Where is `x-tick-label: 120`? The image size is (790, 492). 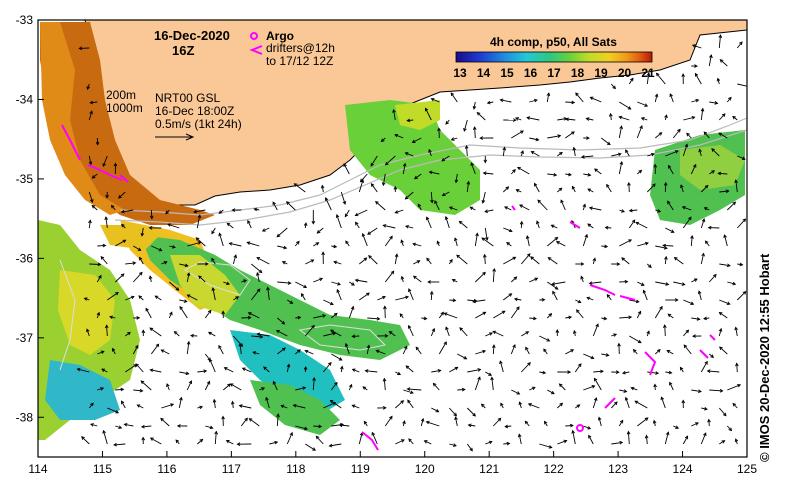
x-tick-label: 120 is located at coordinates (425, 469).